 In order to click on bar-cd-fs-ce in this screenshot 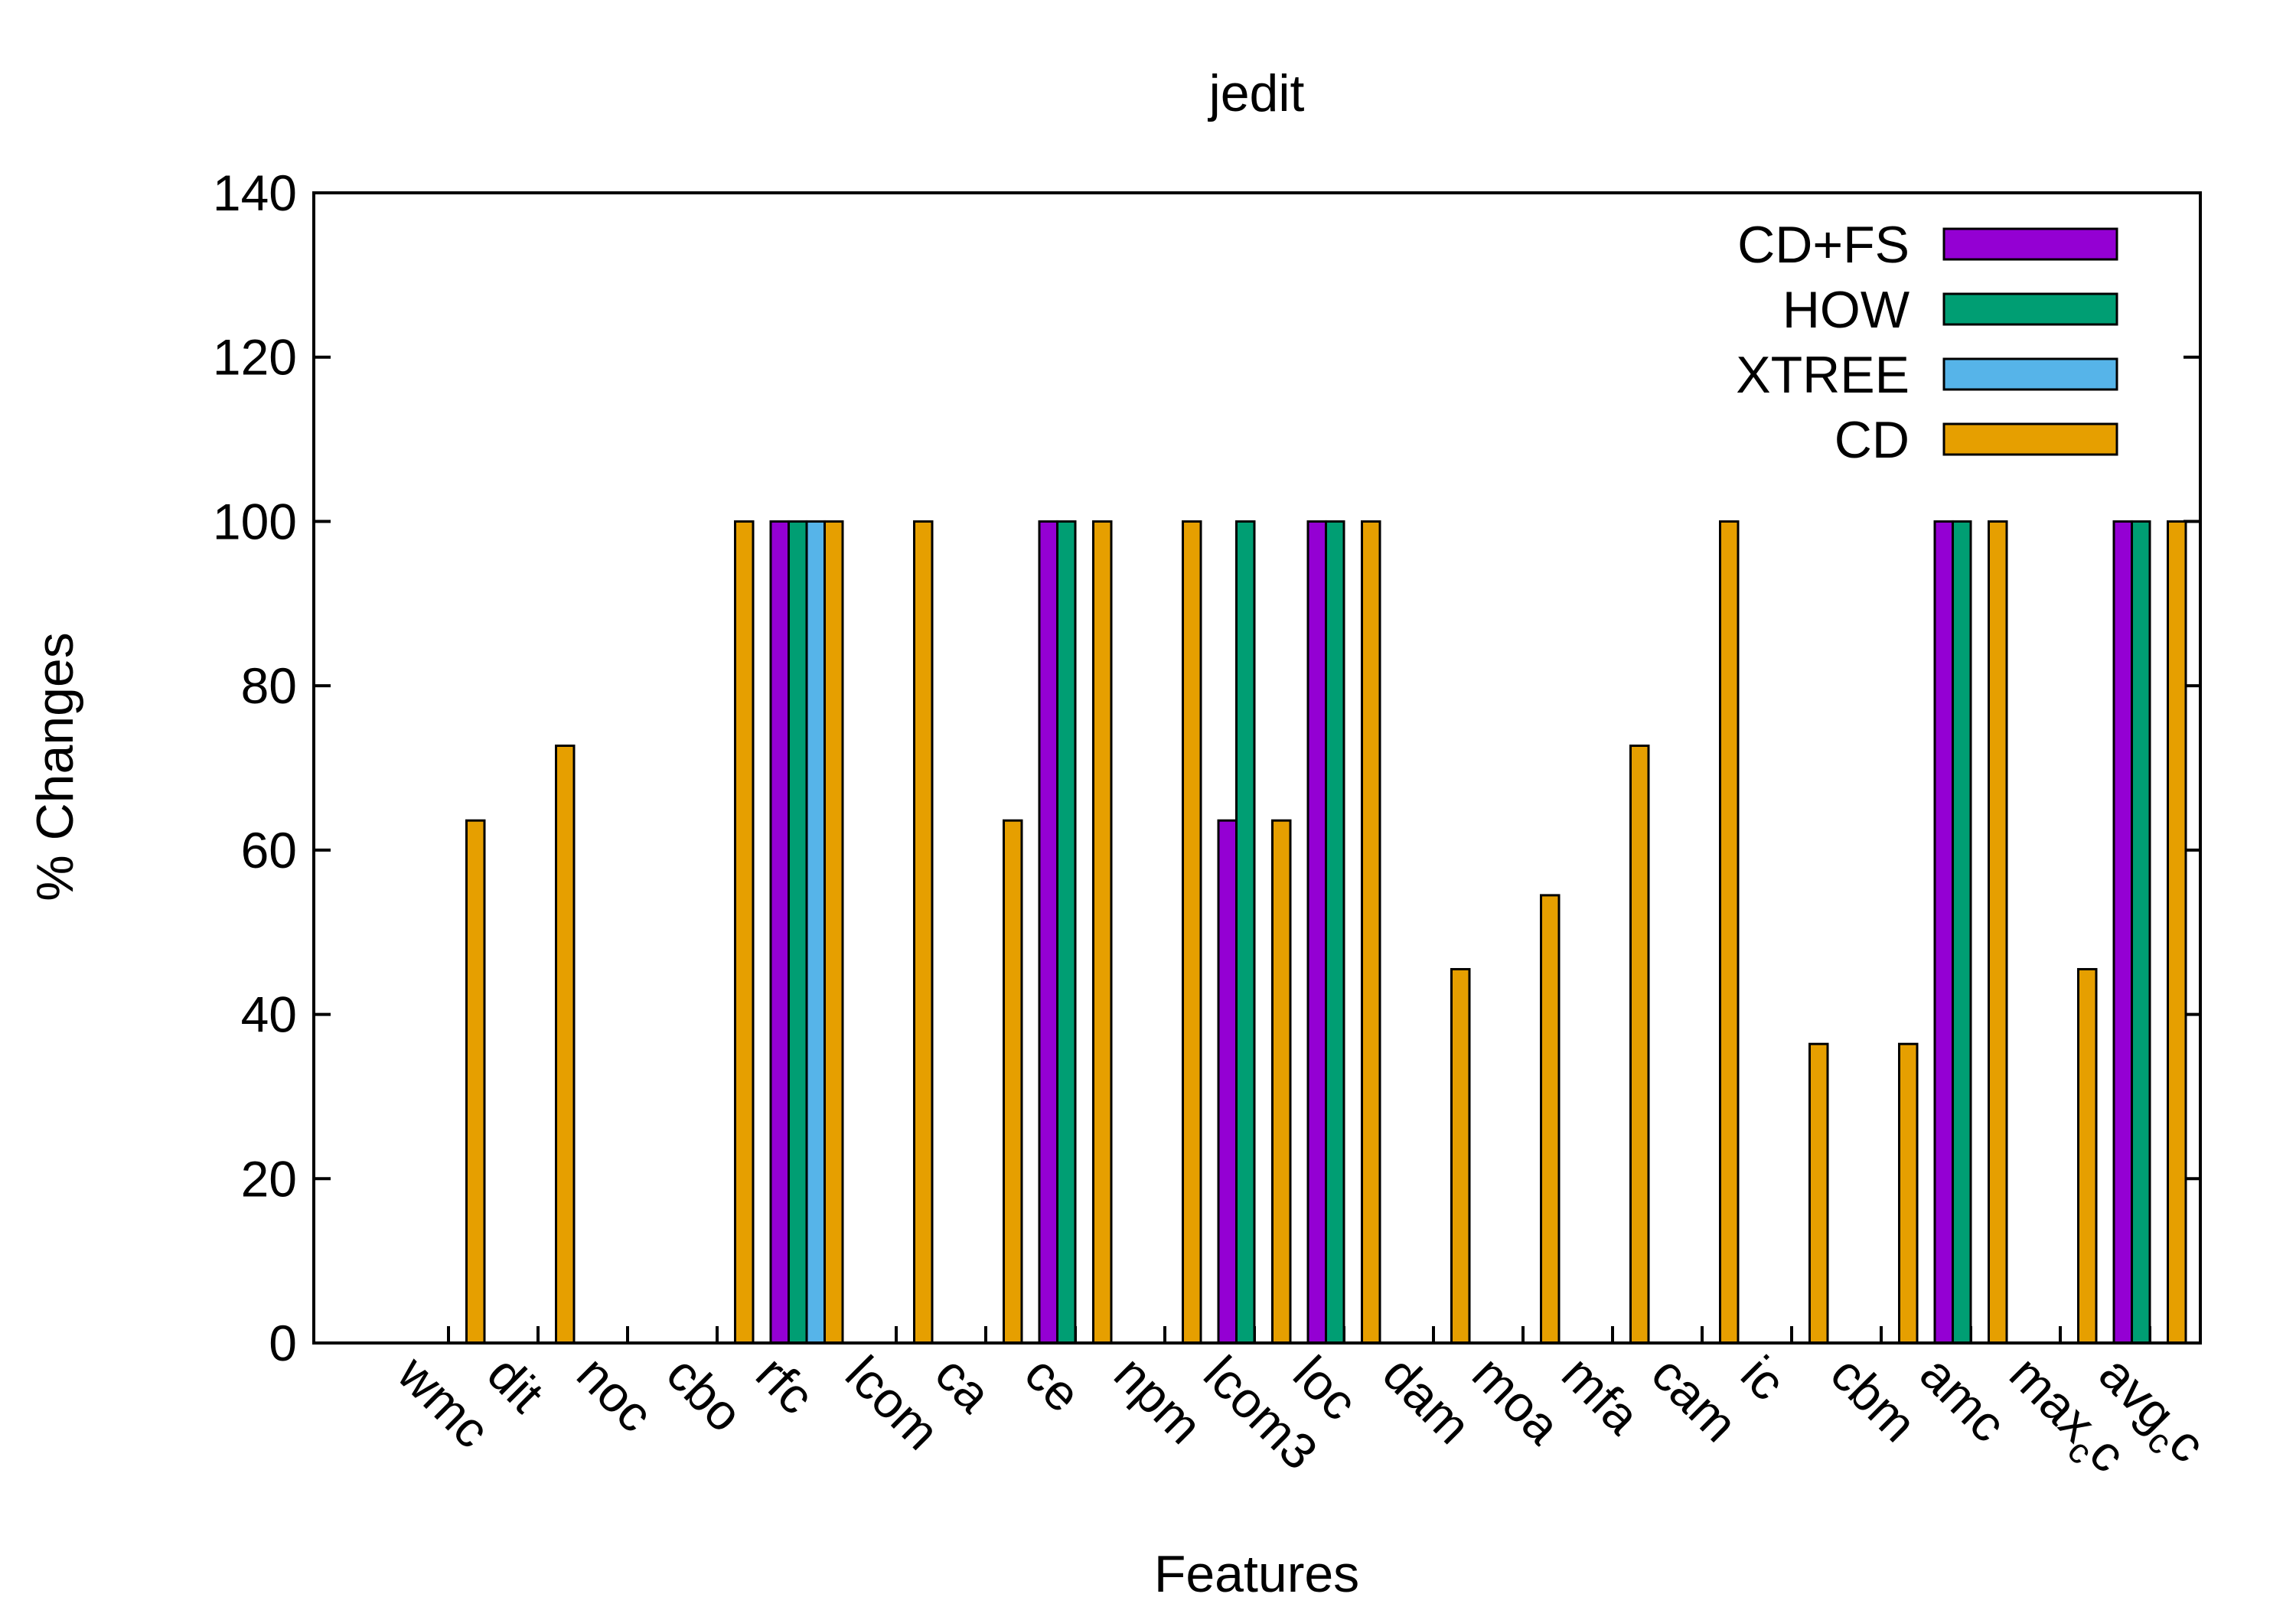, I will do `click(1048, 932)`.